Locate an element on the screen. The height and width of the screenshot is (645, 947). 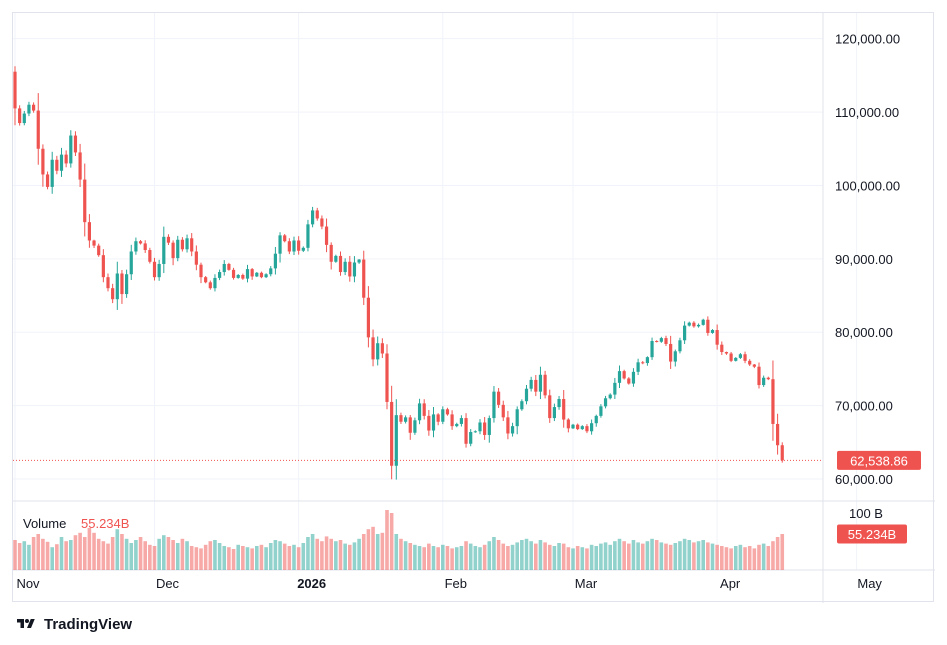
brand-footer: TradingView is located at coordinates (73, 624).